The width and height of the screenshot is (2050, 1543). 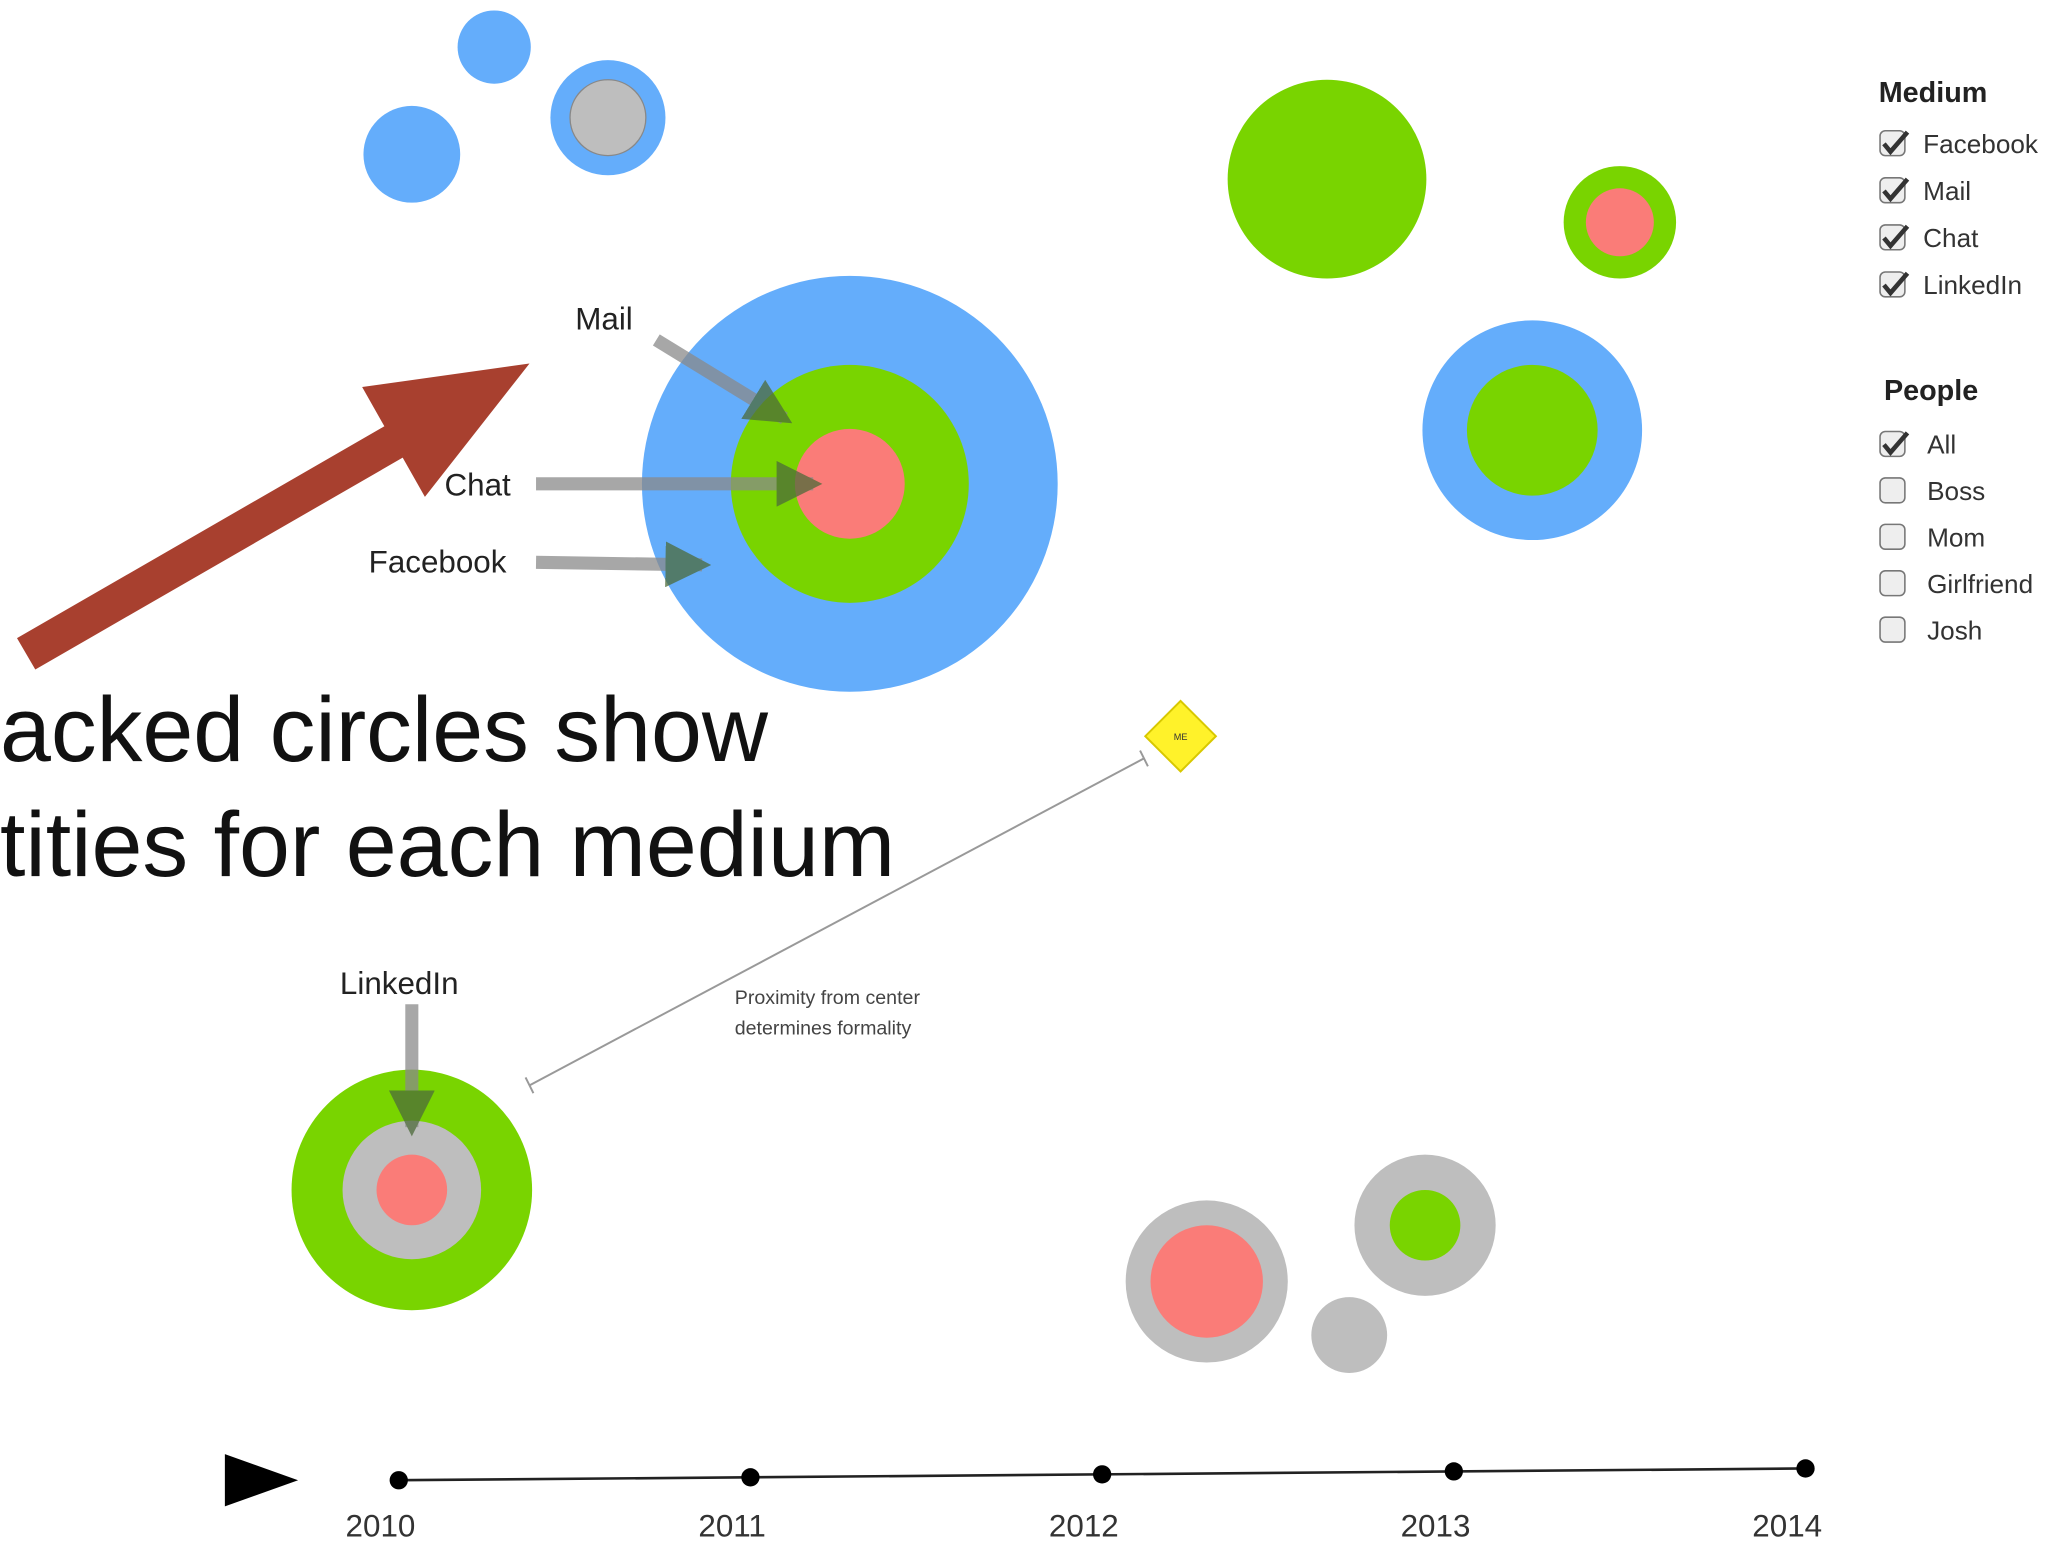 I want to click on year-label: 2014, so click(x=1787, y=1525).